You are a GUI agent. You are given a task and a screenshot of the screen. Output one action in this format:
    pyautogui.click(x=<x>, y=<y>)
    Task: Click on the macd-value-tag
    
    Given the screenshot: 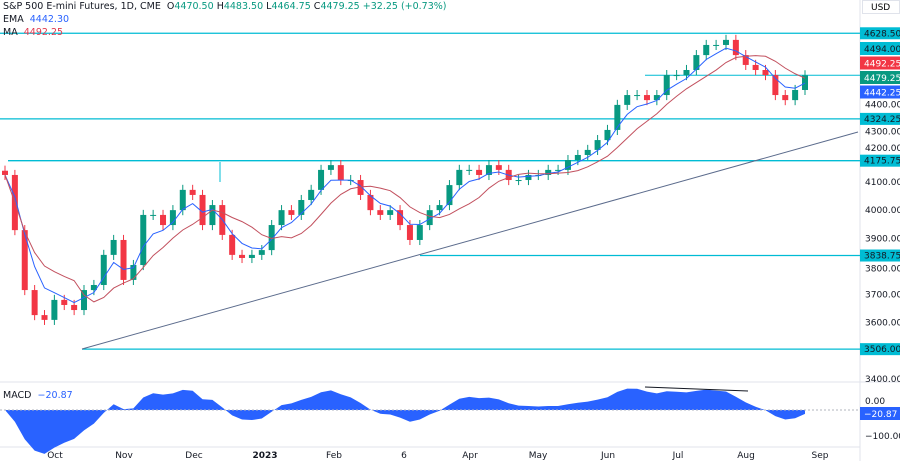 What is the action you would take?
    pyautogui.click(x=880, y=413)
    